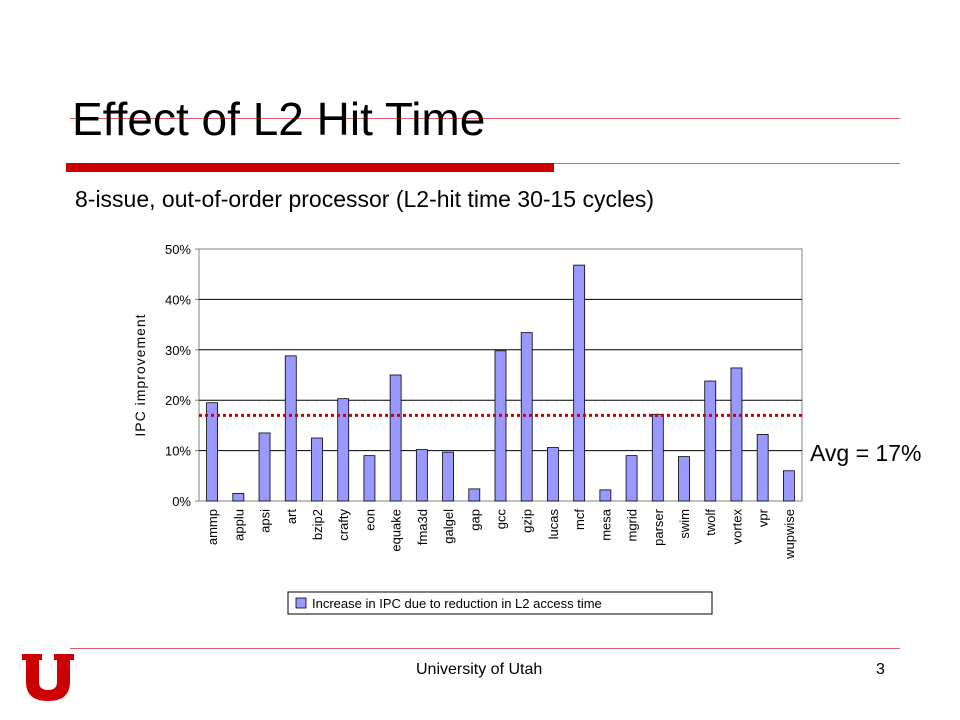 The width and height of the screenshot is (960, 720). What do you see at coordinates (553, 474) in the screenshot?
I see `bar-lucas` at bounding box center [553, 474].